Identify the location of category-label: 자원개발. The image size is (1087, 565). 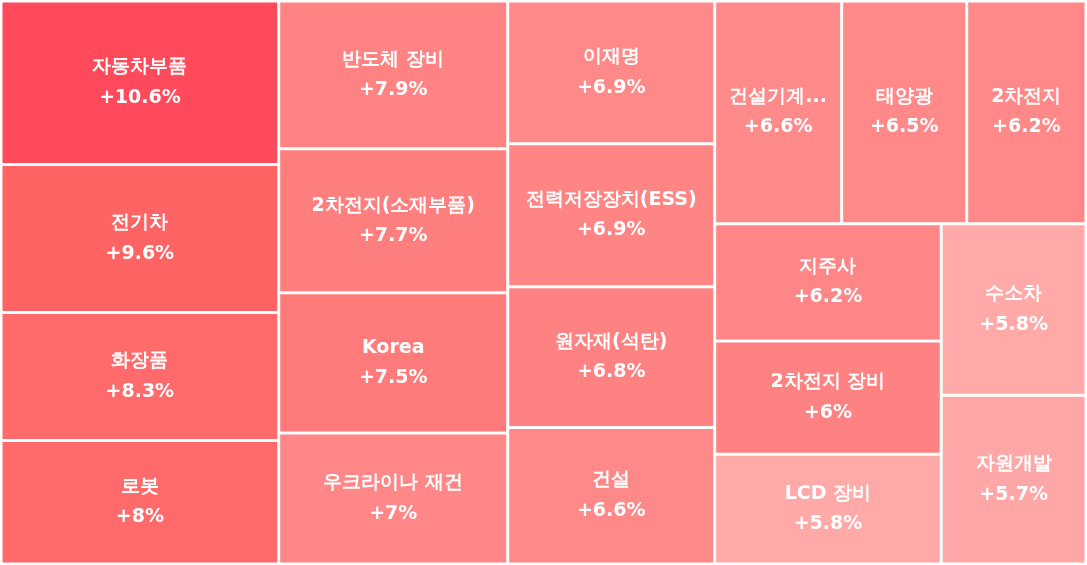
(1013, 462).